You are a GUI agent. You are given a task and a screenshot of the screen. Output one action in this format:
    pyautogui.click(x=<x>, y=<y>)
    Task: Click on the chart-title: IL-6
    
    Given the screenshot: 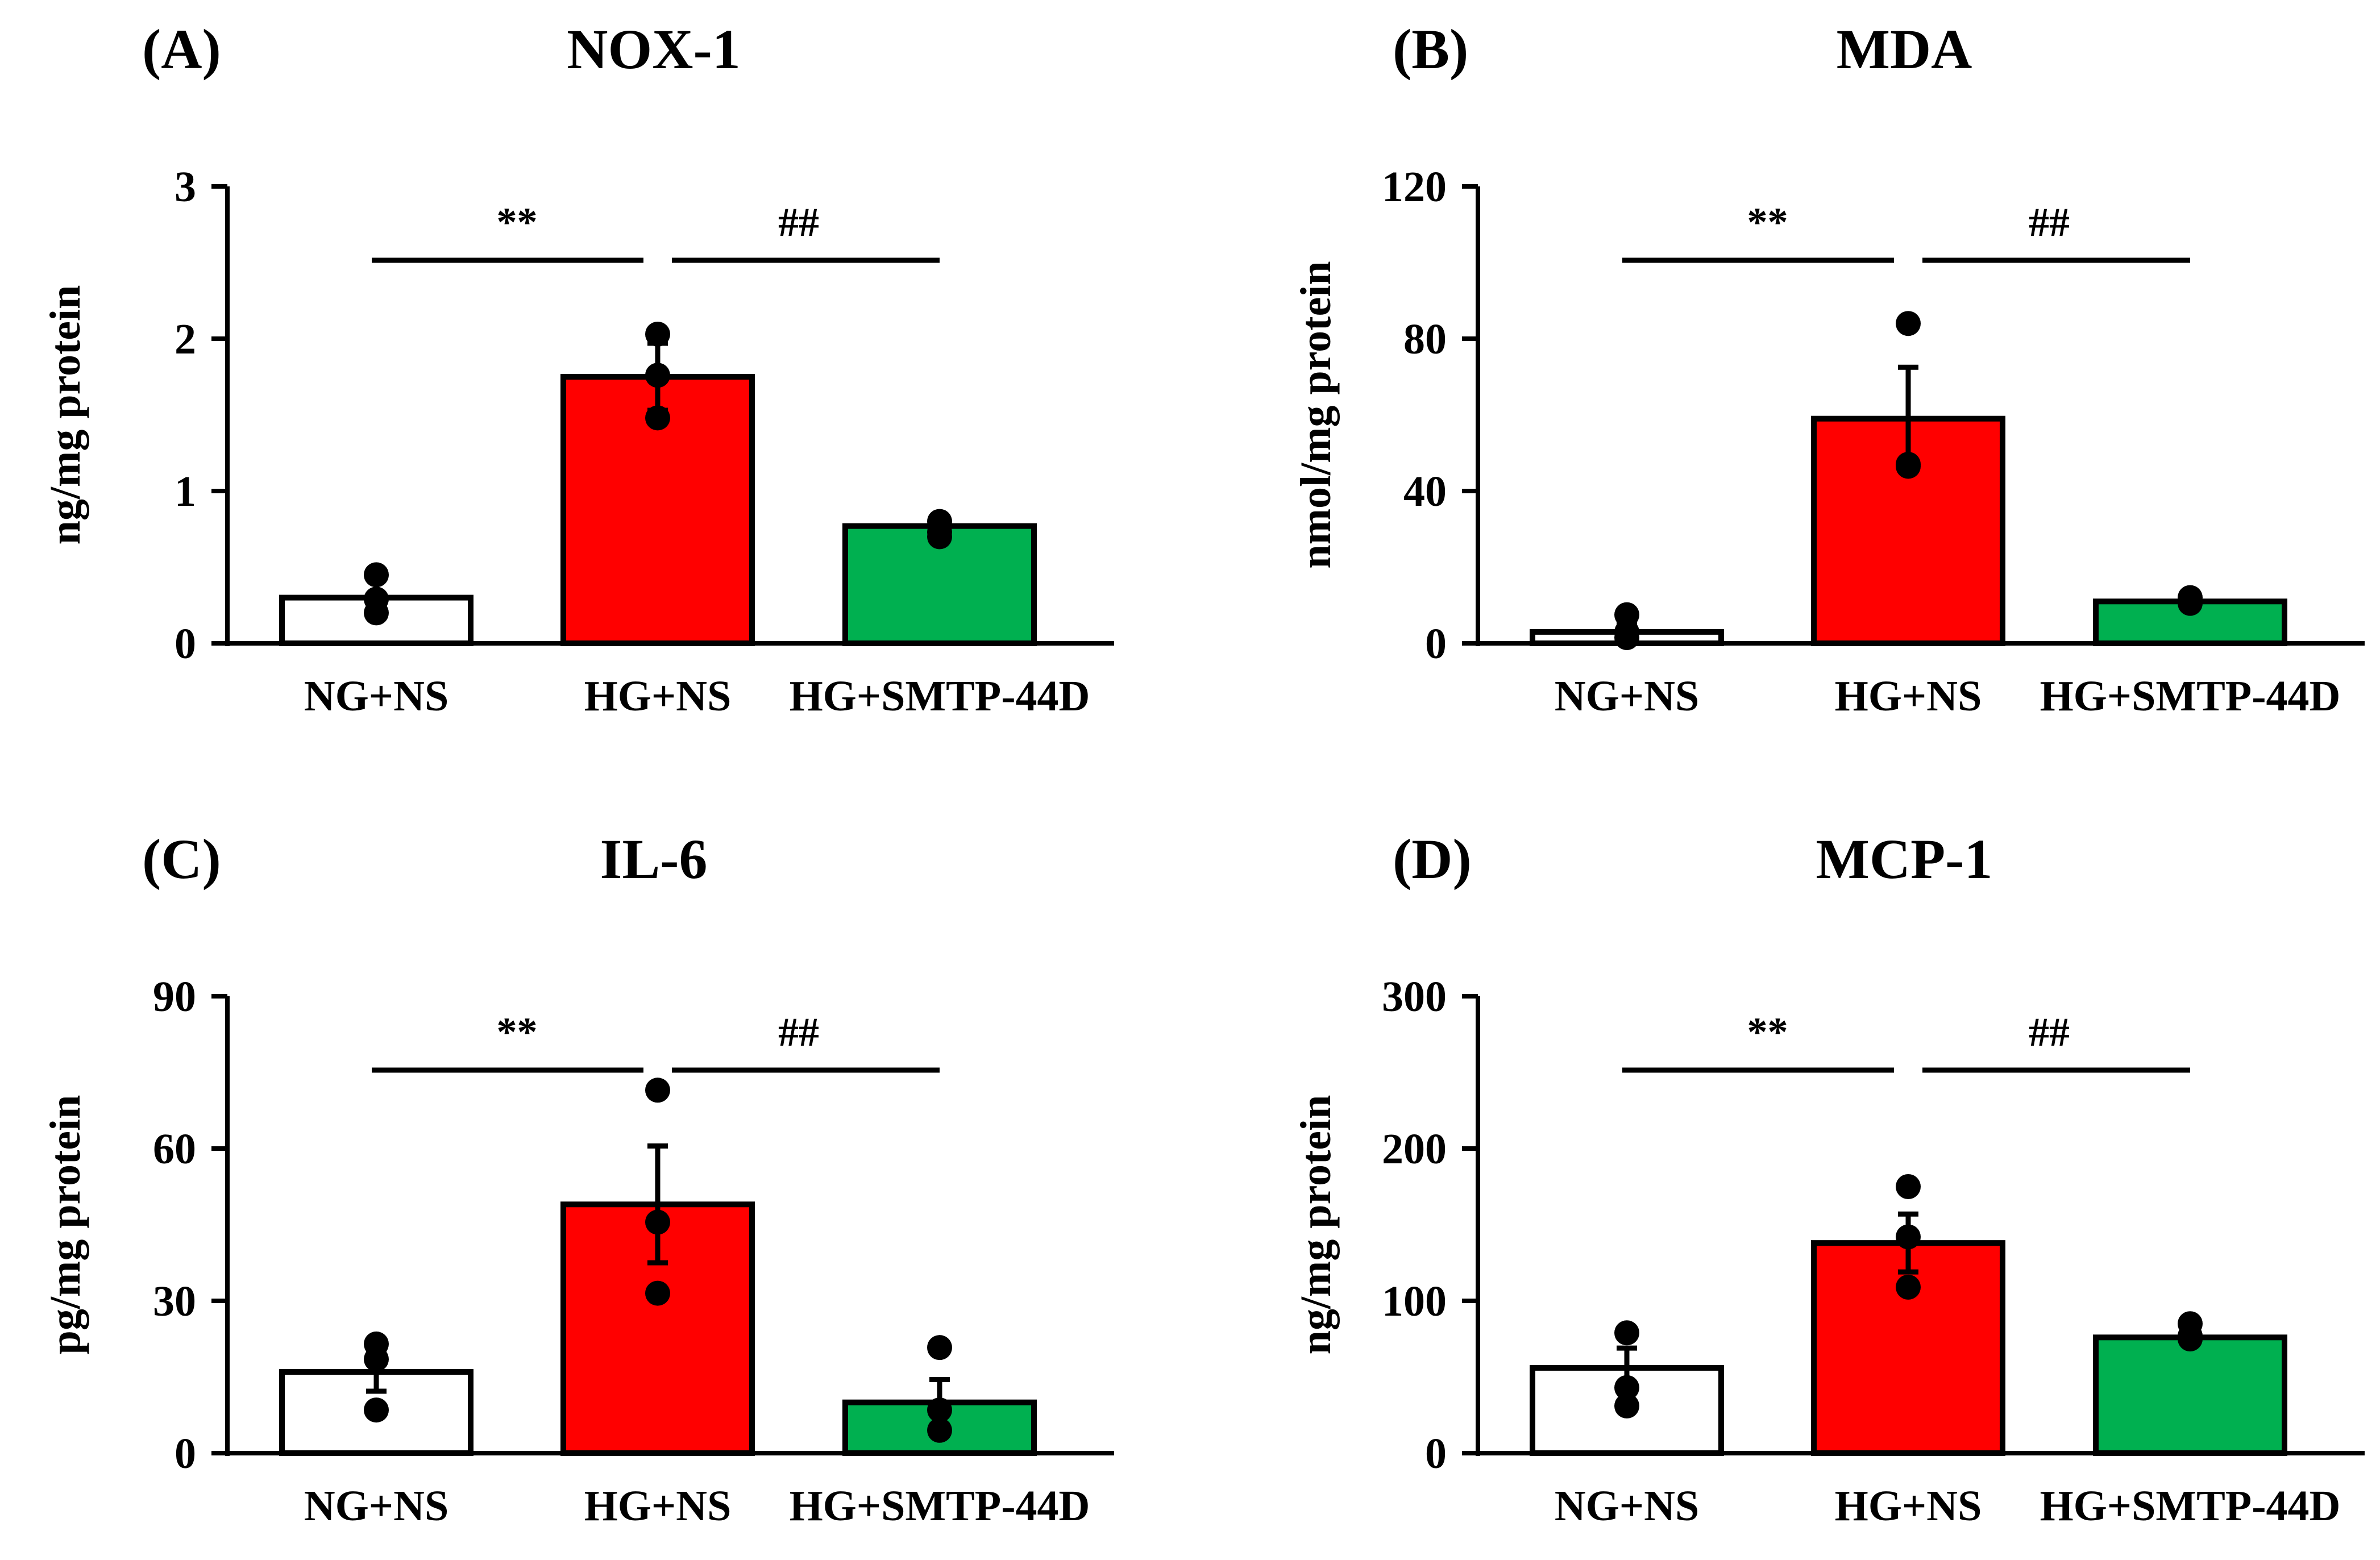 What is the action you would take?
    pyautogui.click(x=654, y=859)
    